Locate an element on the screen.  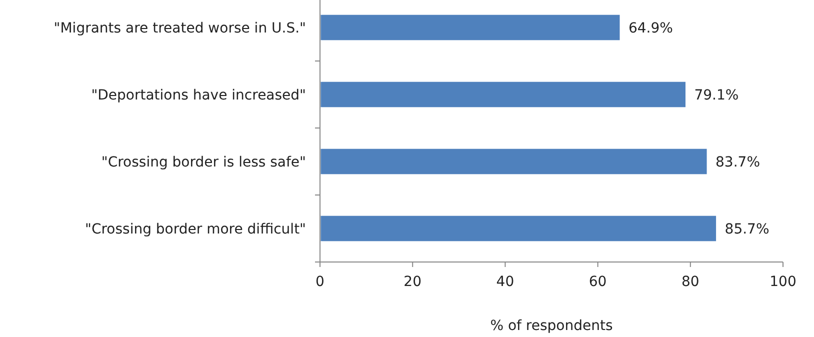
y-tick-label: "Migrants are treated worse in U.S." is located at coordinates (180, 28).